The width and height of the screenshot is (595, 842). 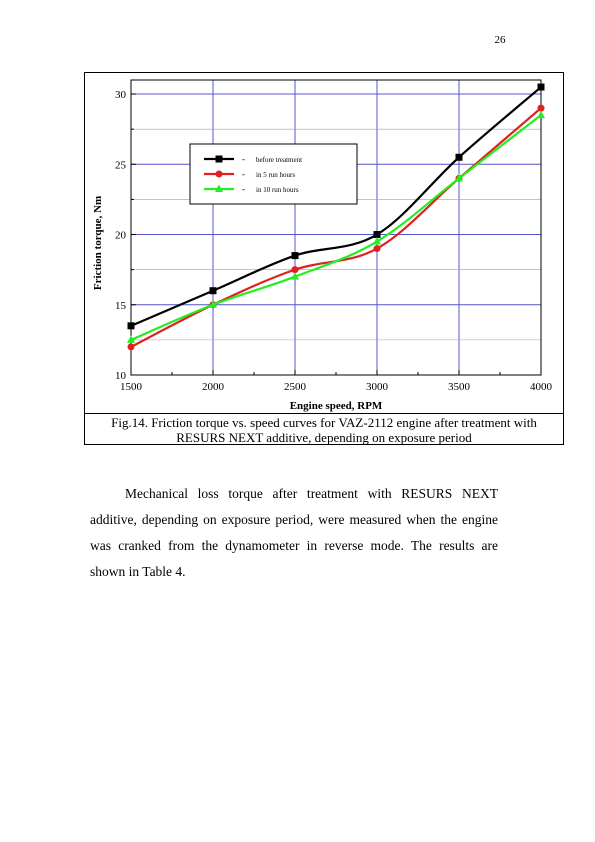 What do you see at coordinates (275, 175) in the screenshot?
I see `legend-label: in 5 run hours` at bounding box center [275, 175].